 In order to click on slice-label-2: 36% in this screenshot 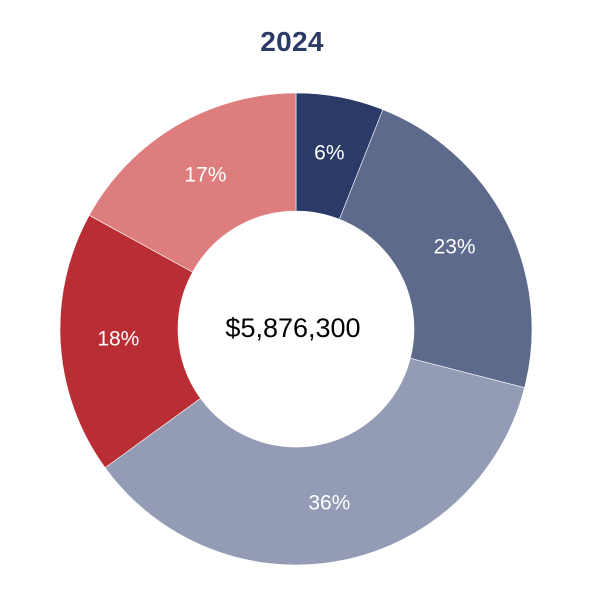, I will do `click(329, 502)`.